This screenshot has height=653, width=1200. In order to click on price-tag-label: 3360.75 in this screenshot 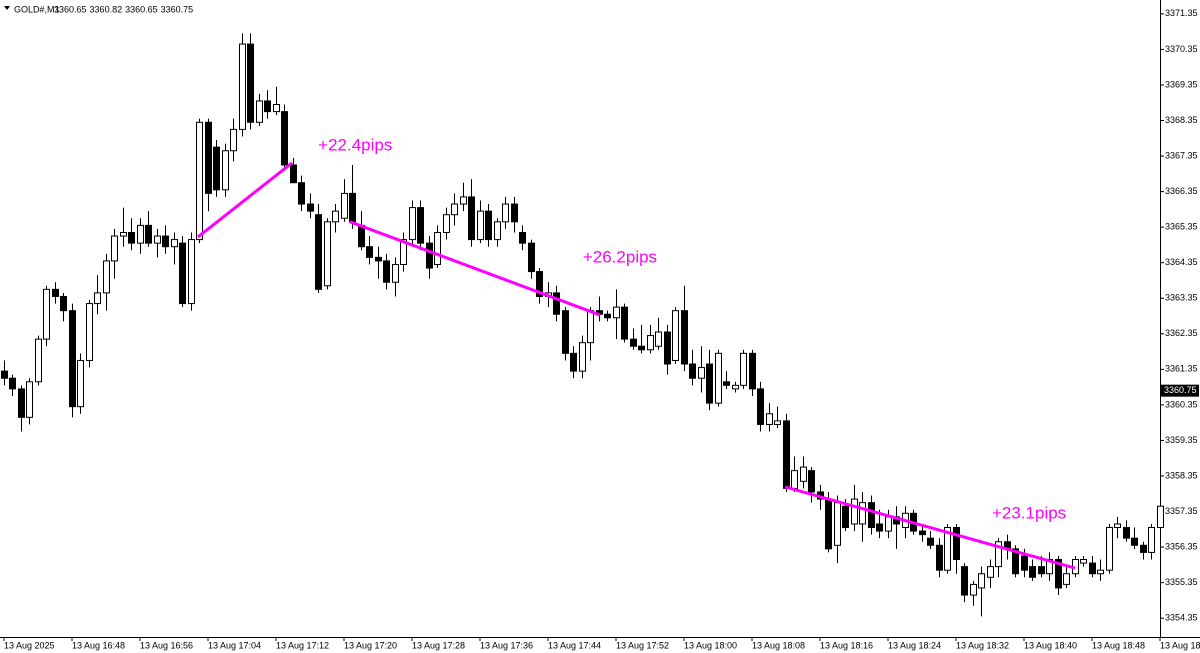, I will do `click(1180, 390)`.